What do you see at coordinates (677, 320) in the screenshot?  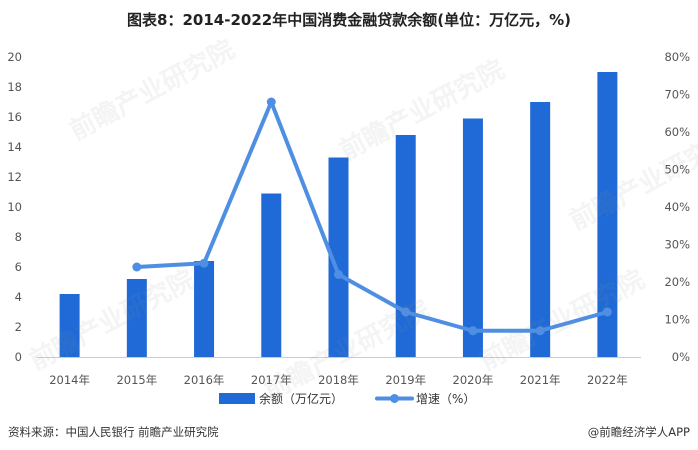 I see `y-right-tick-label: 10%` at bounding box center [677, 320].